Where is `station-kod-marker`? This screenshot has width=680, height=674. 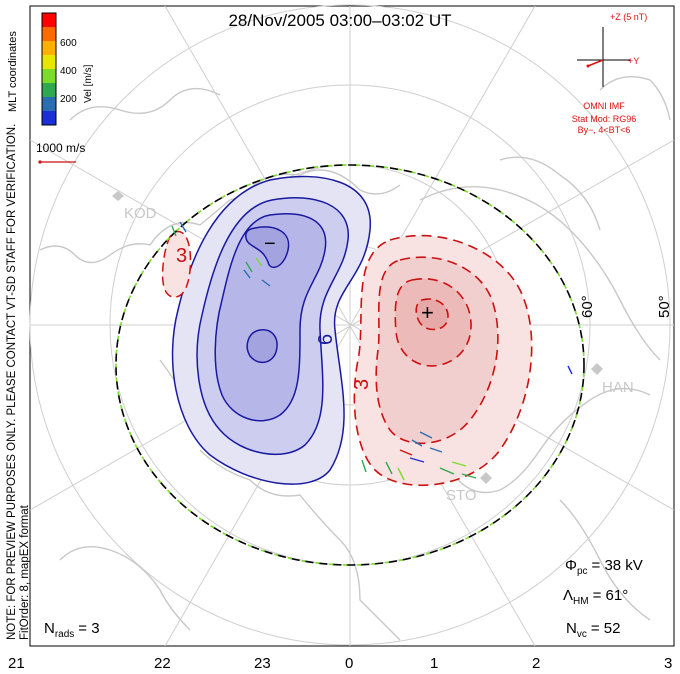 station-kod-marker is located at coordinates (118, 196).